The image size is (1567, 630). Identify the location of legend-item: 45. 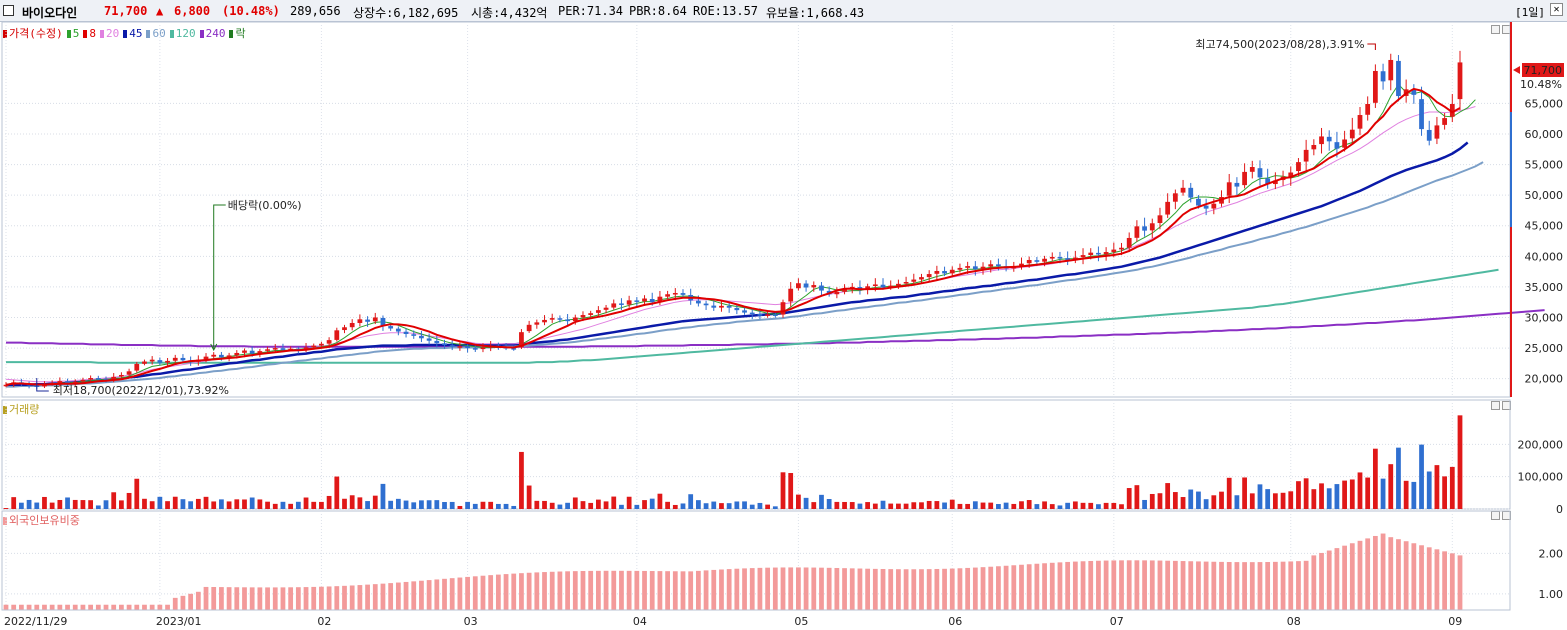
(133, 33).